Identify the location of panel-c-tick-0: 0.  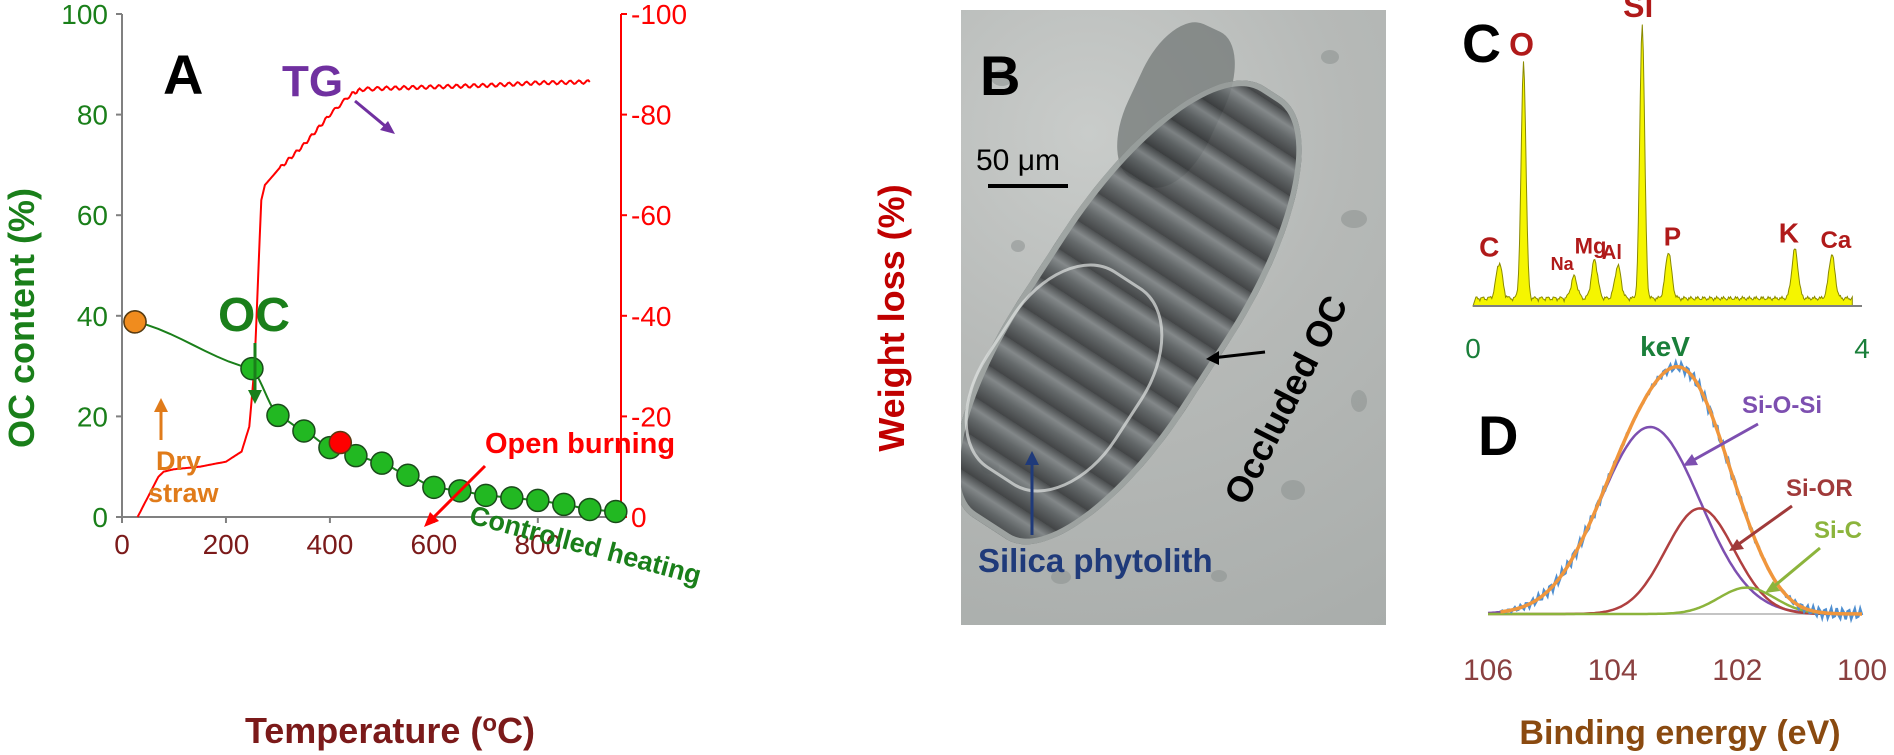
(1473, 348).